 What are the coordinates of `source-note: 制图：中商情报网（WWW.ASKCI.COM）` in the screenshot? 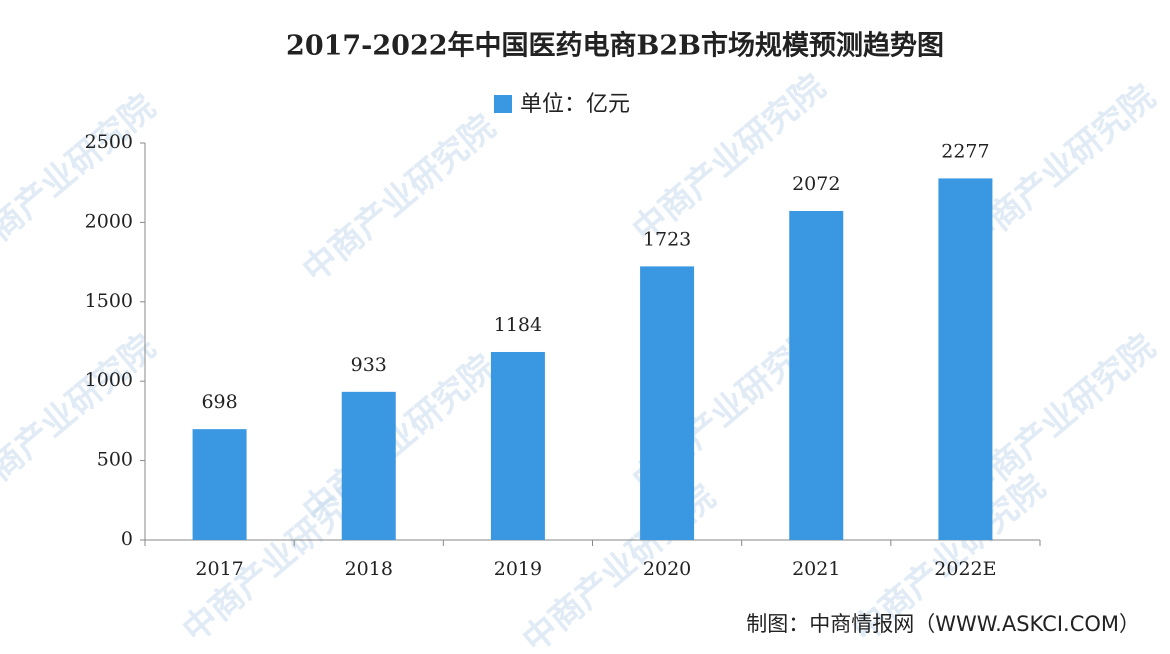 It's located at (943, 624).